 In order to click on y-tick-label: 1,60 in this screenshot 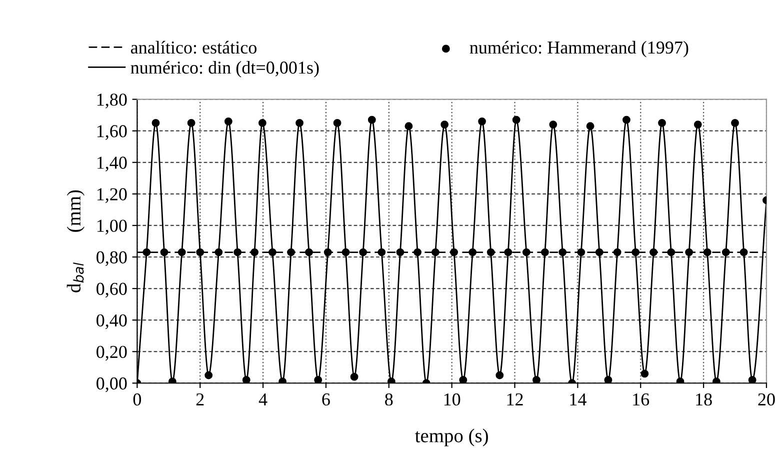, I will do `click(112, 132)`.